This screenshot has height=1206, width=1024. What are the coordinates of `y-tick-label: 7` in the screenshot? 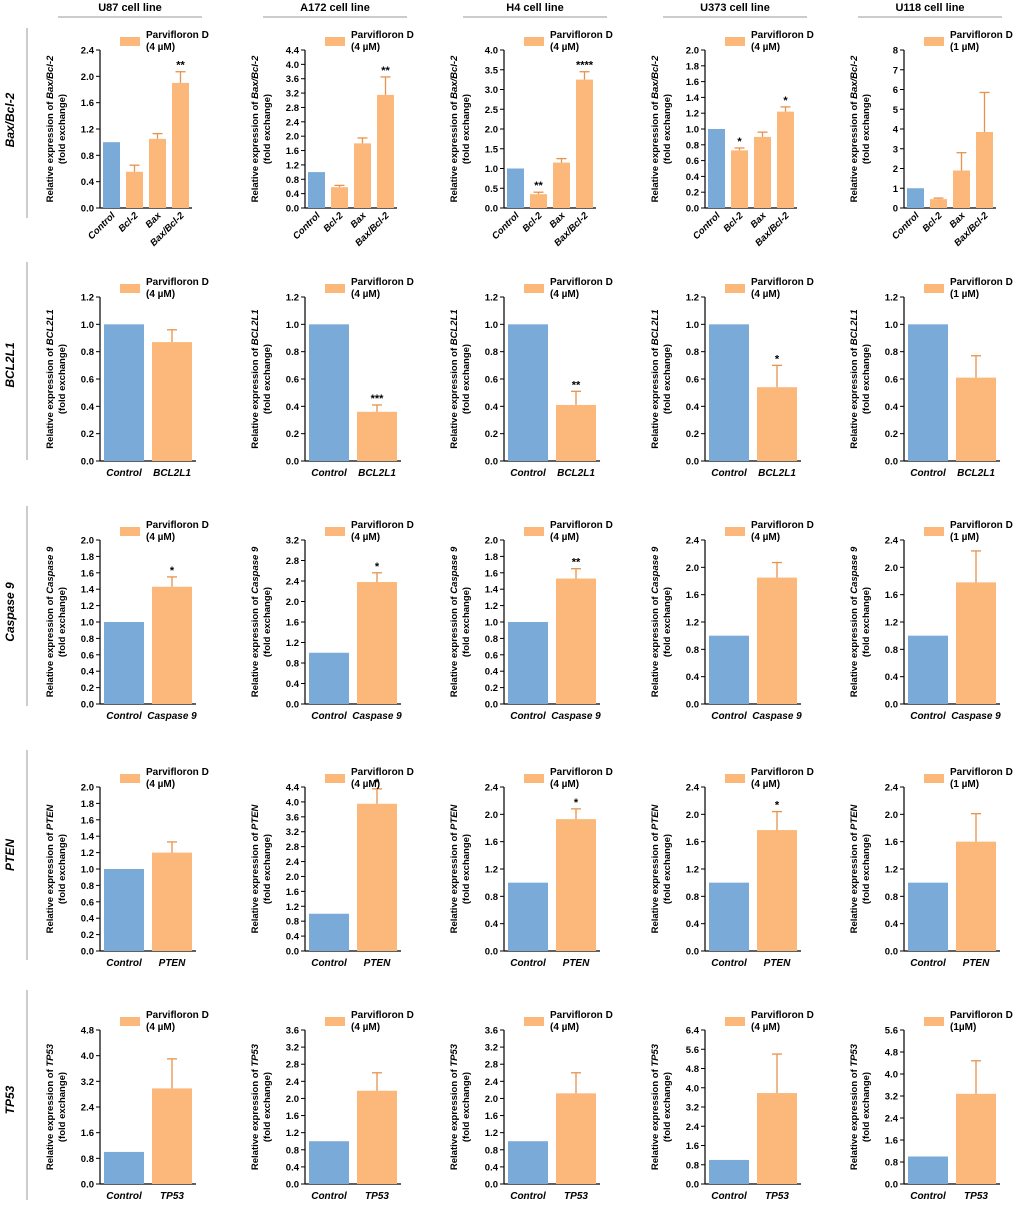 It's located at (895, 70).